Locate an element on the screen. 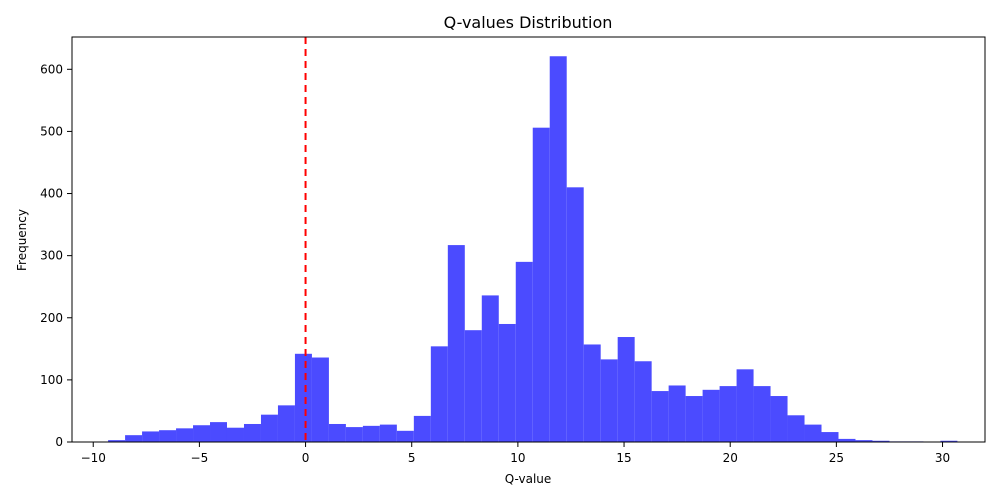 The width and height of the screenshot is (1000, 500). chart-title: Q-values Distribution is located at coordinates (528, 22).